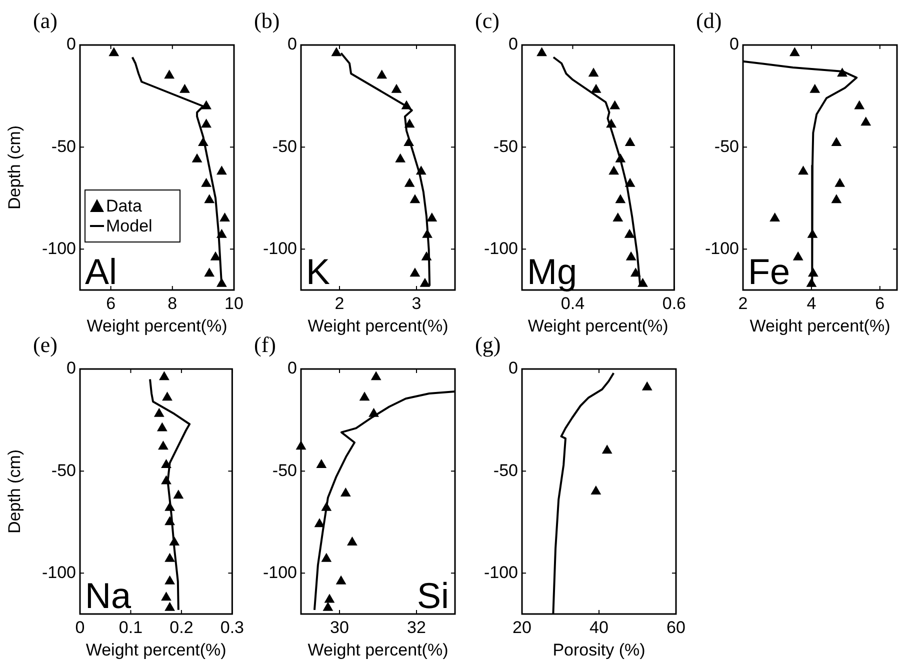  What do you see at coordinates (522, 627) in the screenshot?
I see `x-tick-label: 20` at bounding box center [522, 627].